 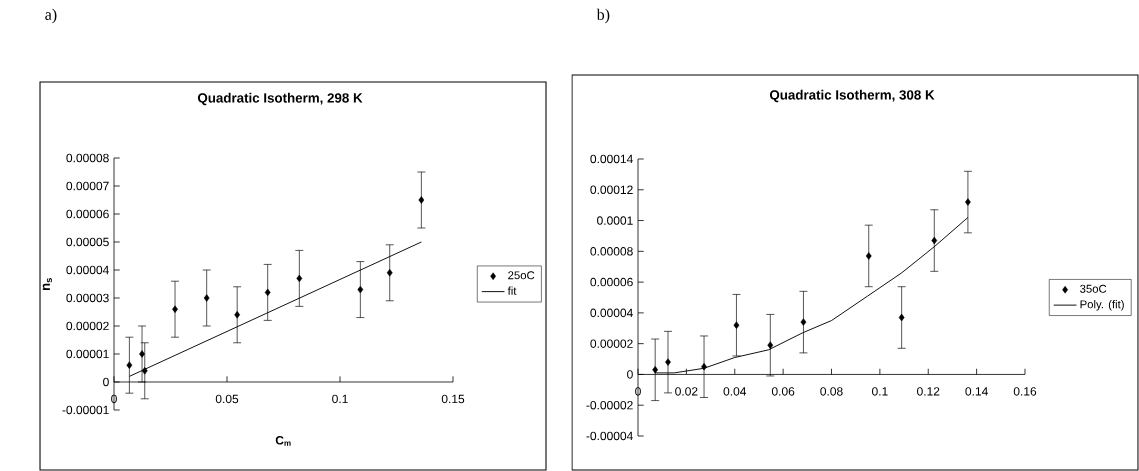 What do you see at coordinates (976, 391) in the screenshot?
I see `x-tick-label: 0.14` at bounding box center [976, 391].